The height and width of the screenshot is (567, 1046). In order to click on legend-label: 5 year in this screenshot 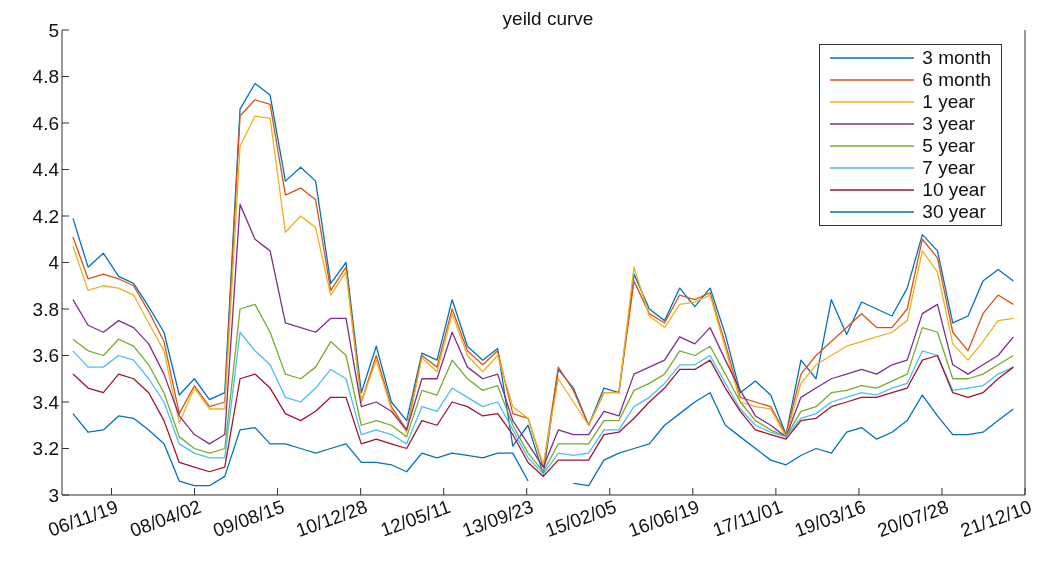, I will do `click(949, 145)`.